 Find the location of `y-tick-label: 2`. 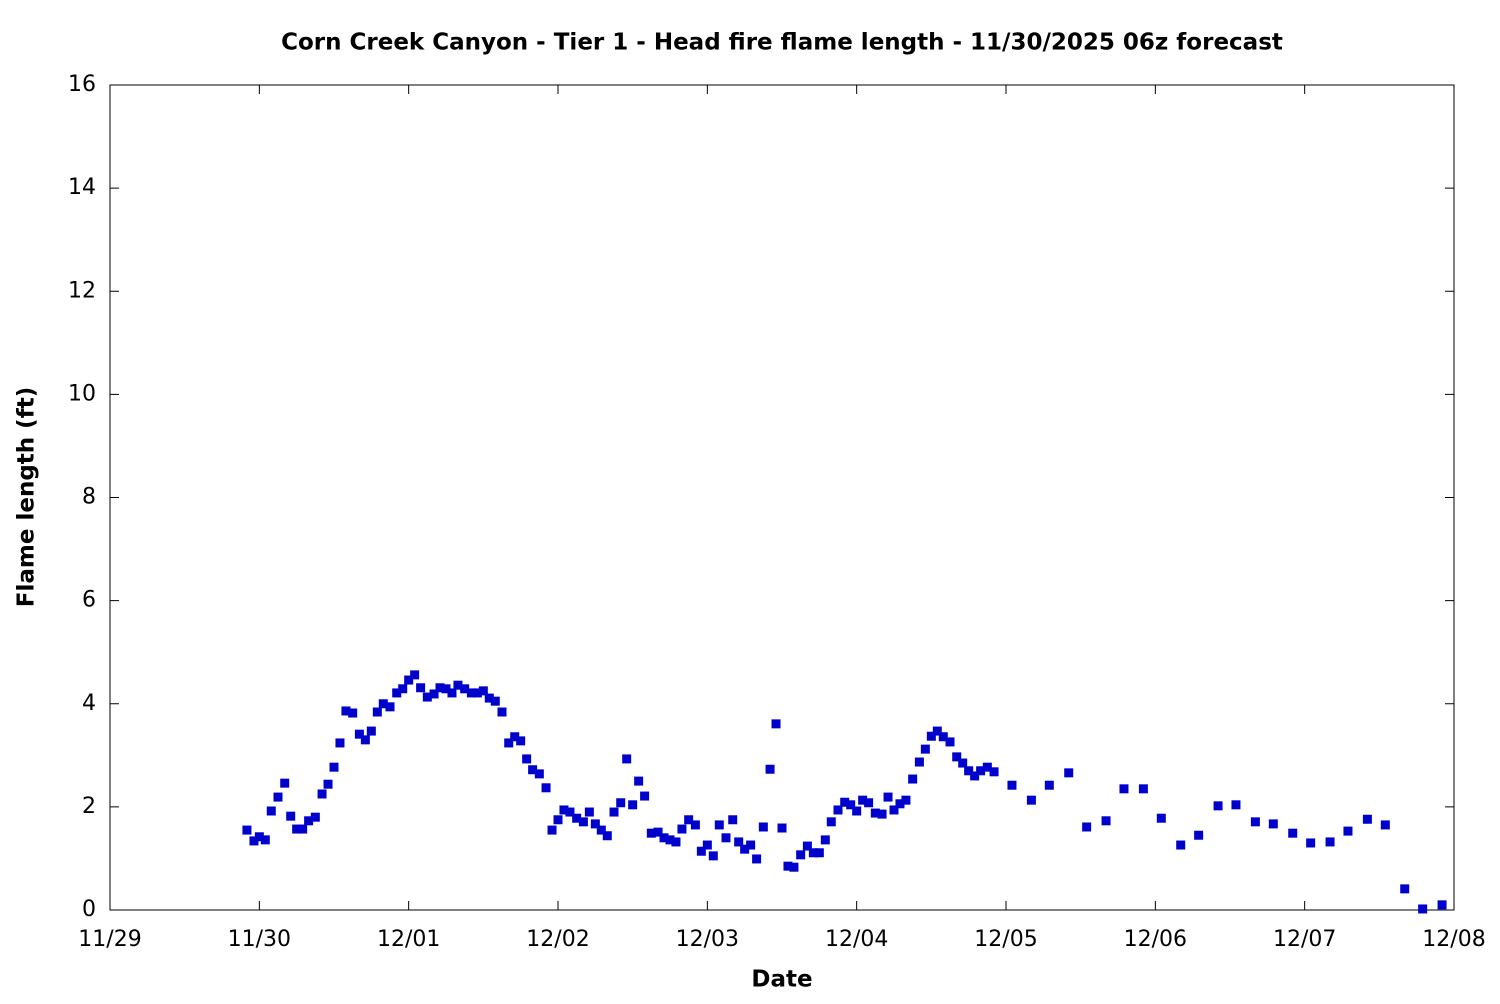

y-tick-label: 2 is located at coordinates (89, 806).